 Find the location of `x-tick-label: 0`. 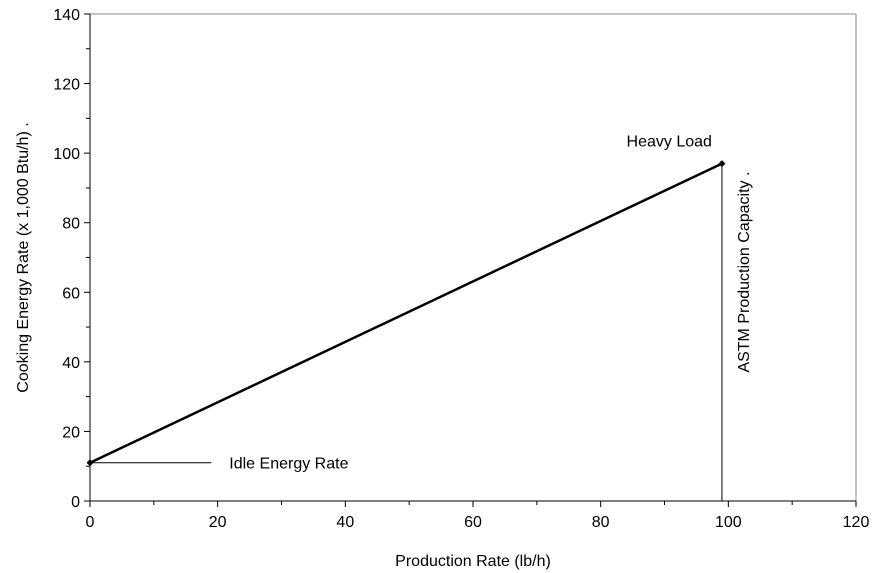

x-tick-label: 0 is located at coordinates (90, 522).